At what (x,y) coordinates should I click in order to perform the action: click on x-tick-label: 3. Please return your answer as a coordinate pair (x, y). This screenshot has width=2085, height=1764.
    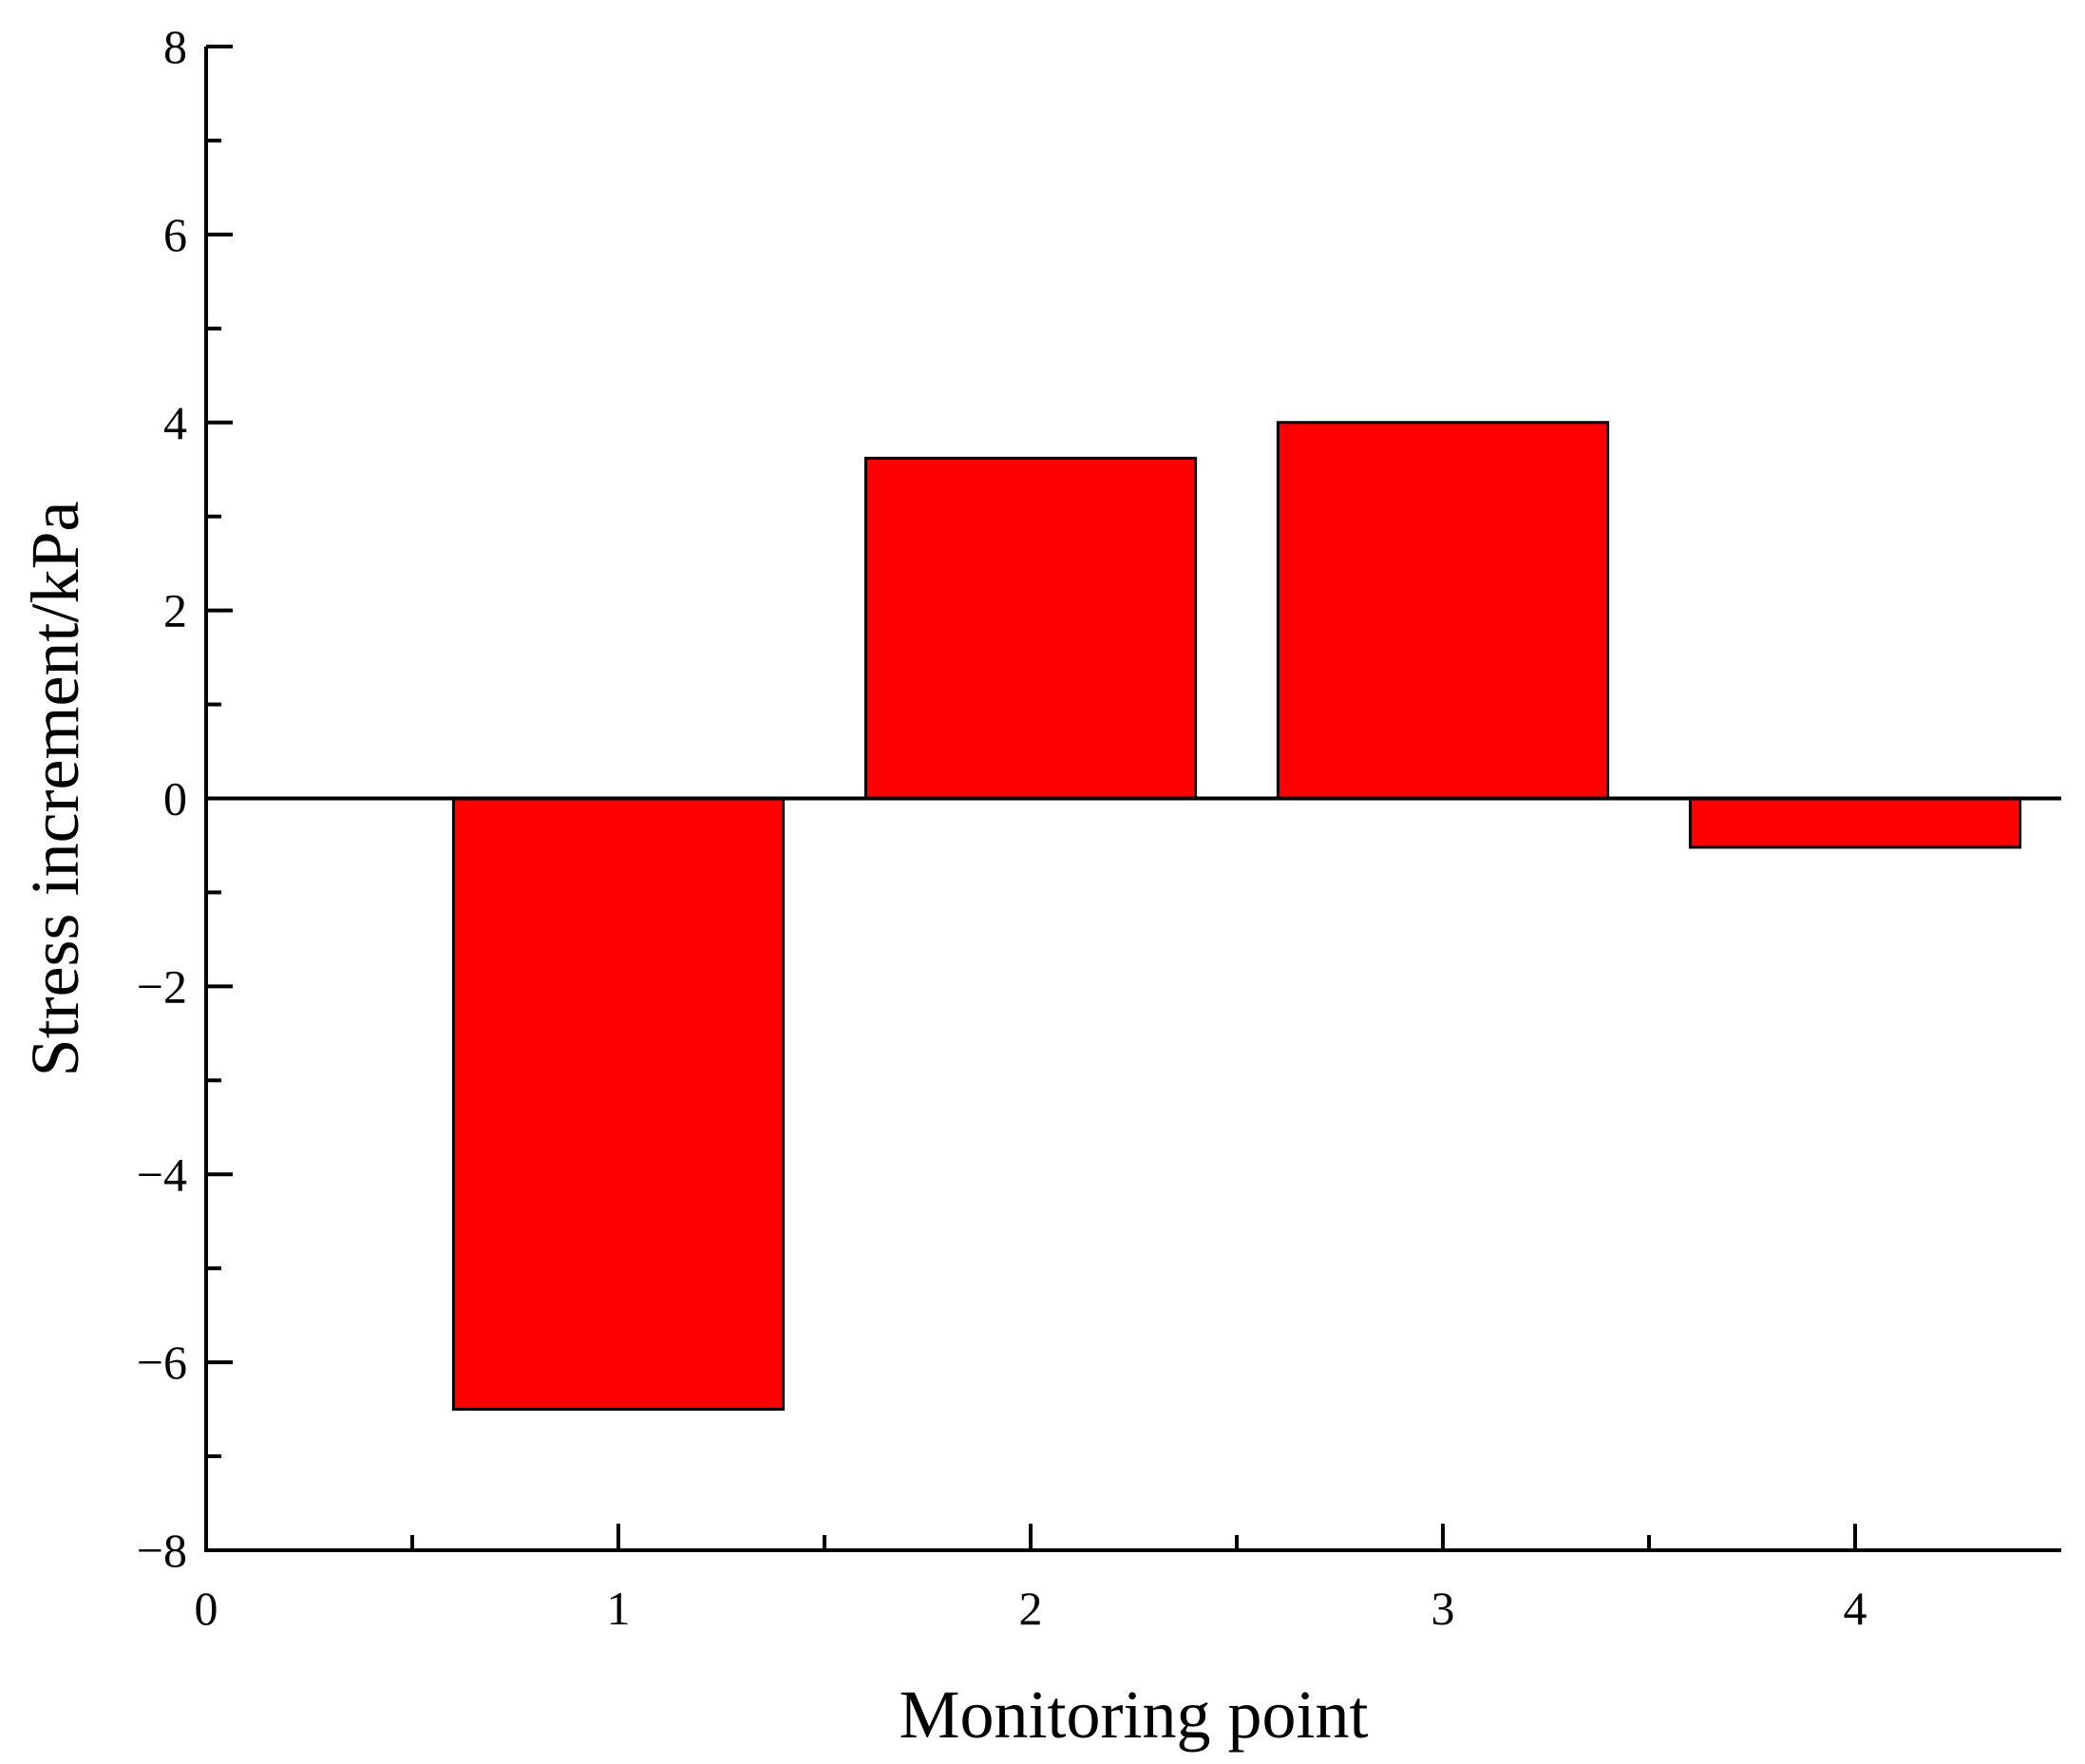
    Looking at the image, I should click on (1443, 1608).